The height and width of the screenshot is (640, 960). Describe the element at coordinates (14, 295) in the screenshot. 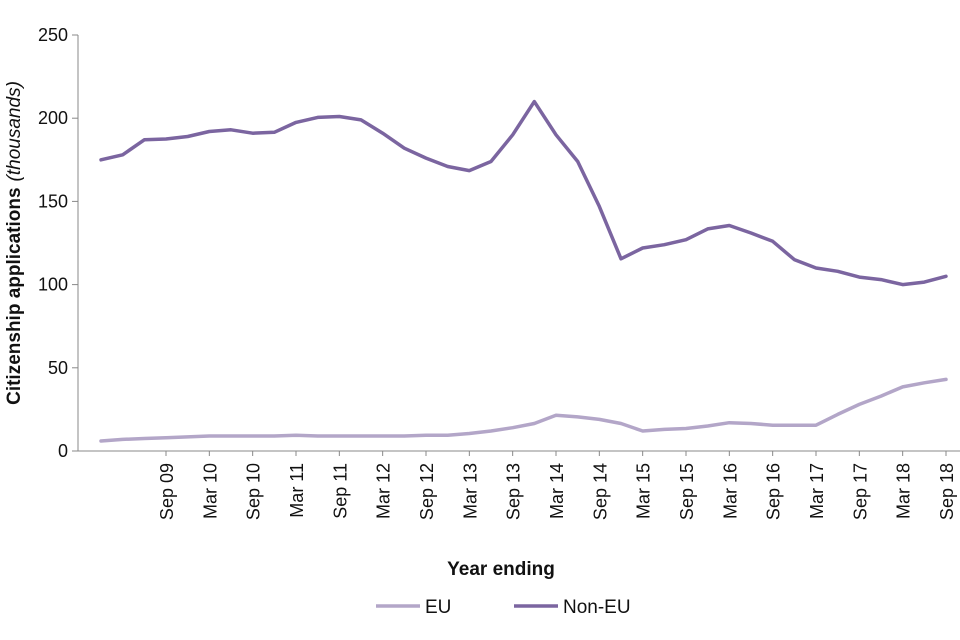

I see `y-axis-title-main: Citizenship applications` at that location.